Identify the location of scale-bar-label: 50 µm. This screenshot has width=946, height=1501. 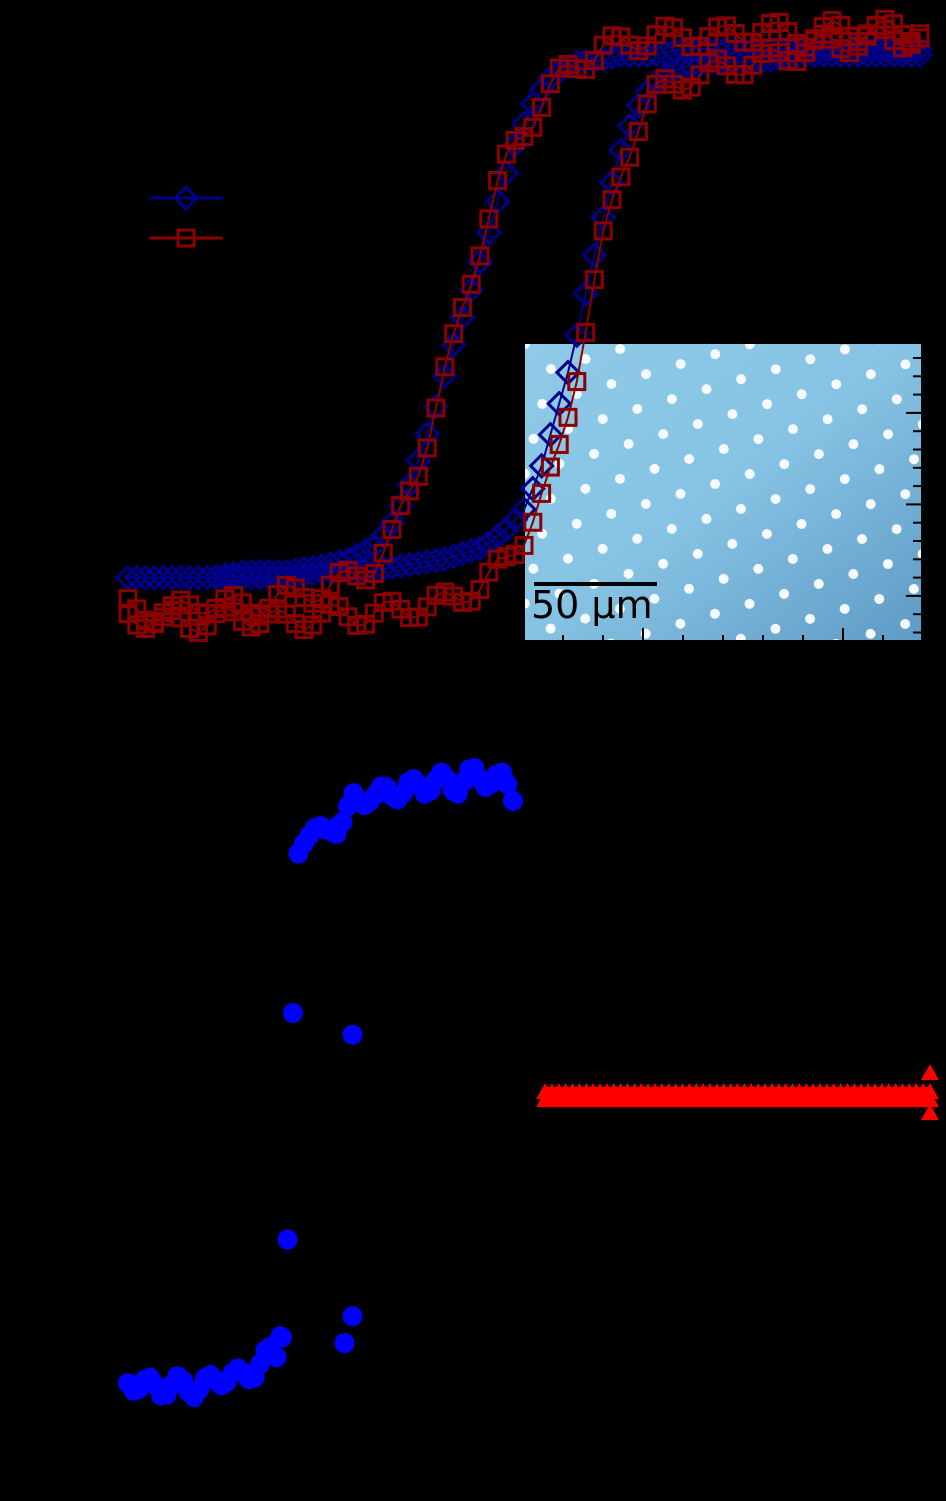
(592, 605).